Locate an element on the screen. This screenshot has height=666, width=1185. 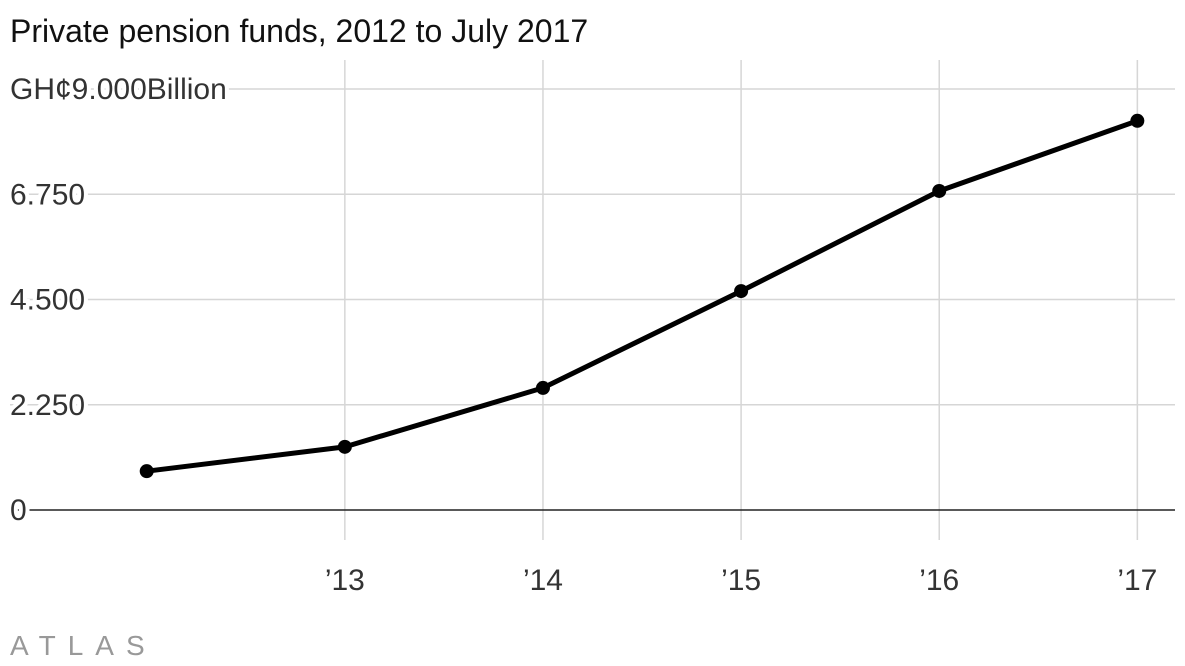
x-tick-label: ’17 is located at coordinates (1137, 580).